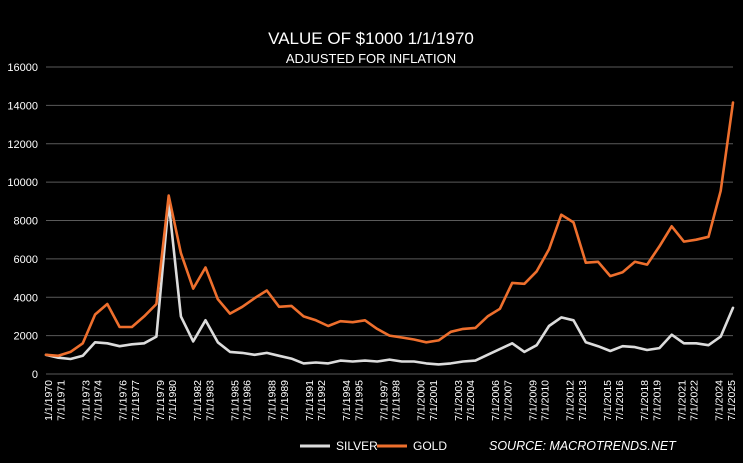  What do you see at coordinates (496, 400) in the screenshot?
I see `x-tick-label: 7/1/2006` at bounding box center [496, 400].